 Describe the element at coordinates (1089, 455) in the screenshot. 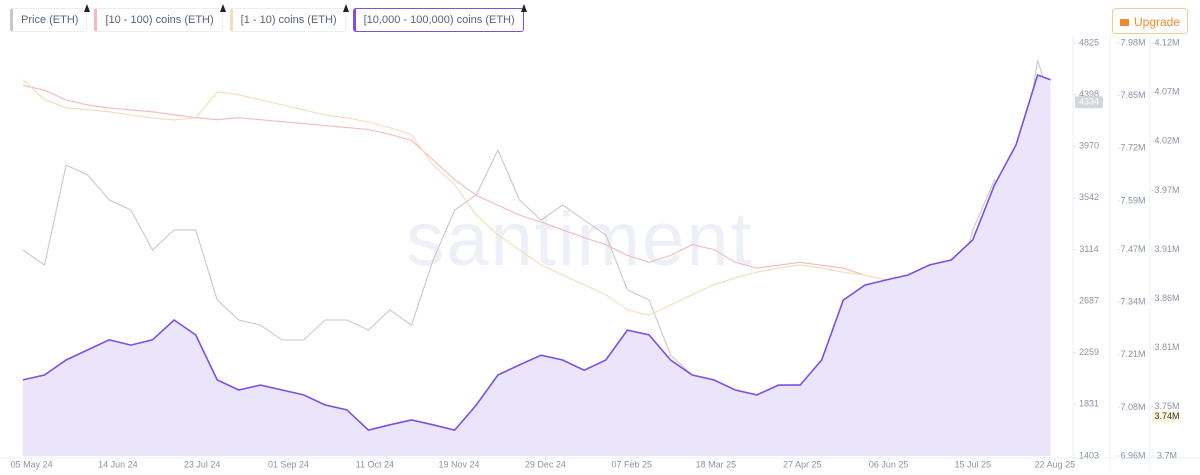

I see `y-tick-label: 1403` at that location.